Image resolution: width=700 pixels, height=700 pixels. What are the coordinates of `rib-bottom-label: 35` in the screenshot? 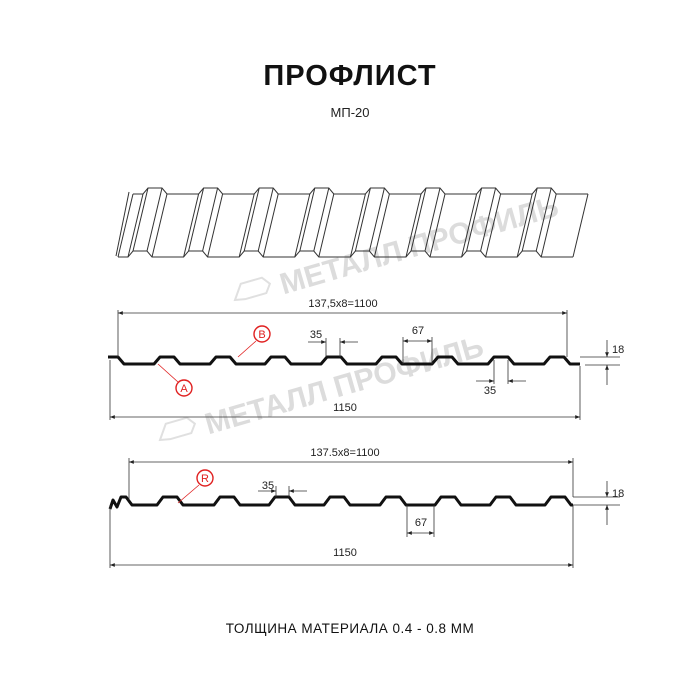 It's located at (490, 391).